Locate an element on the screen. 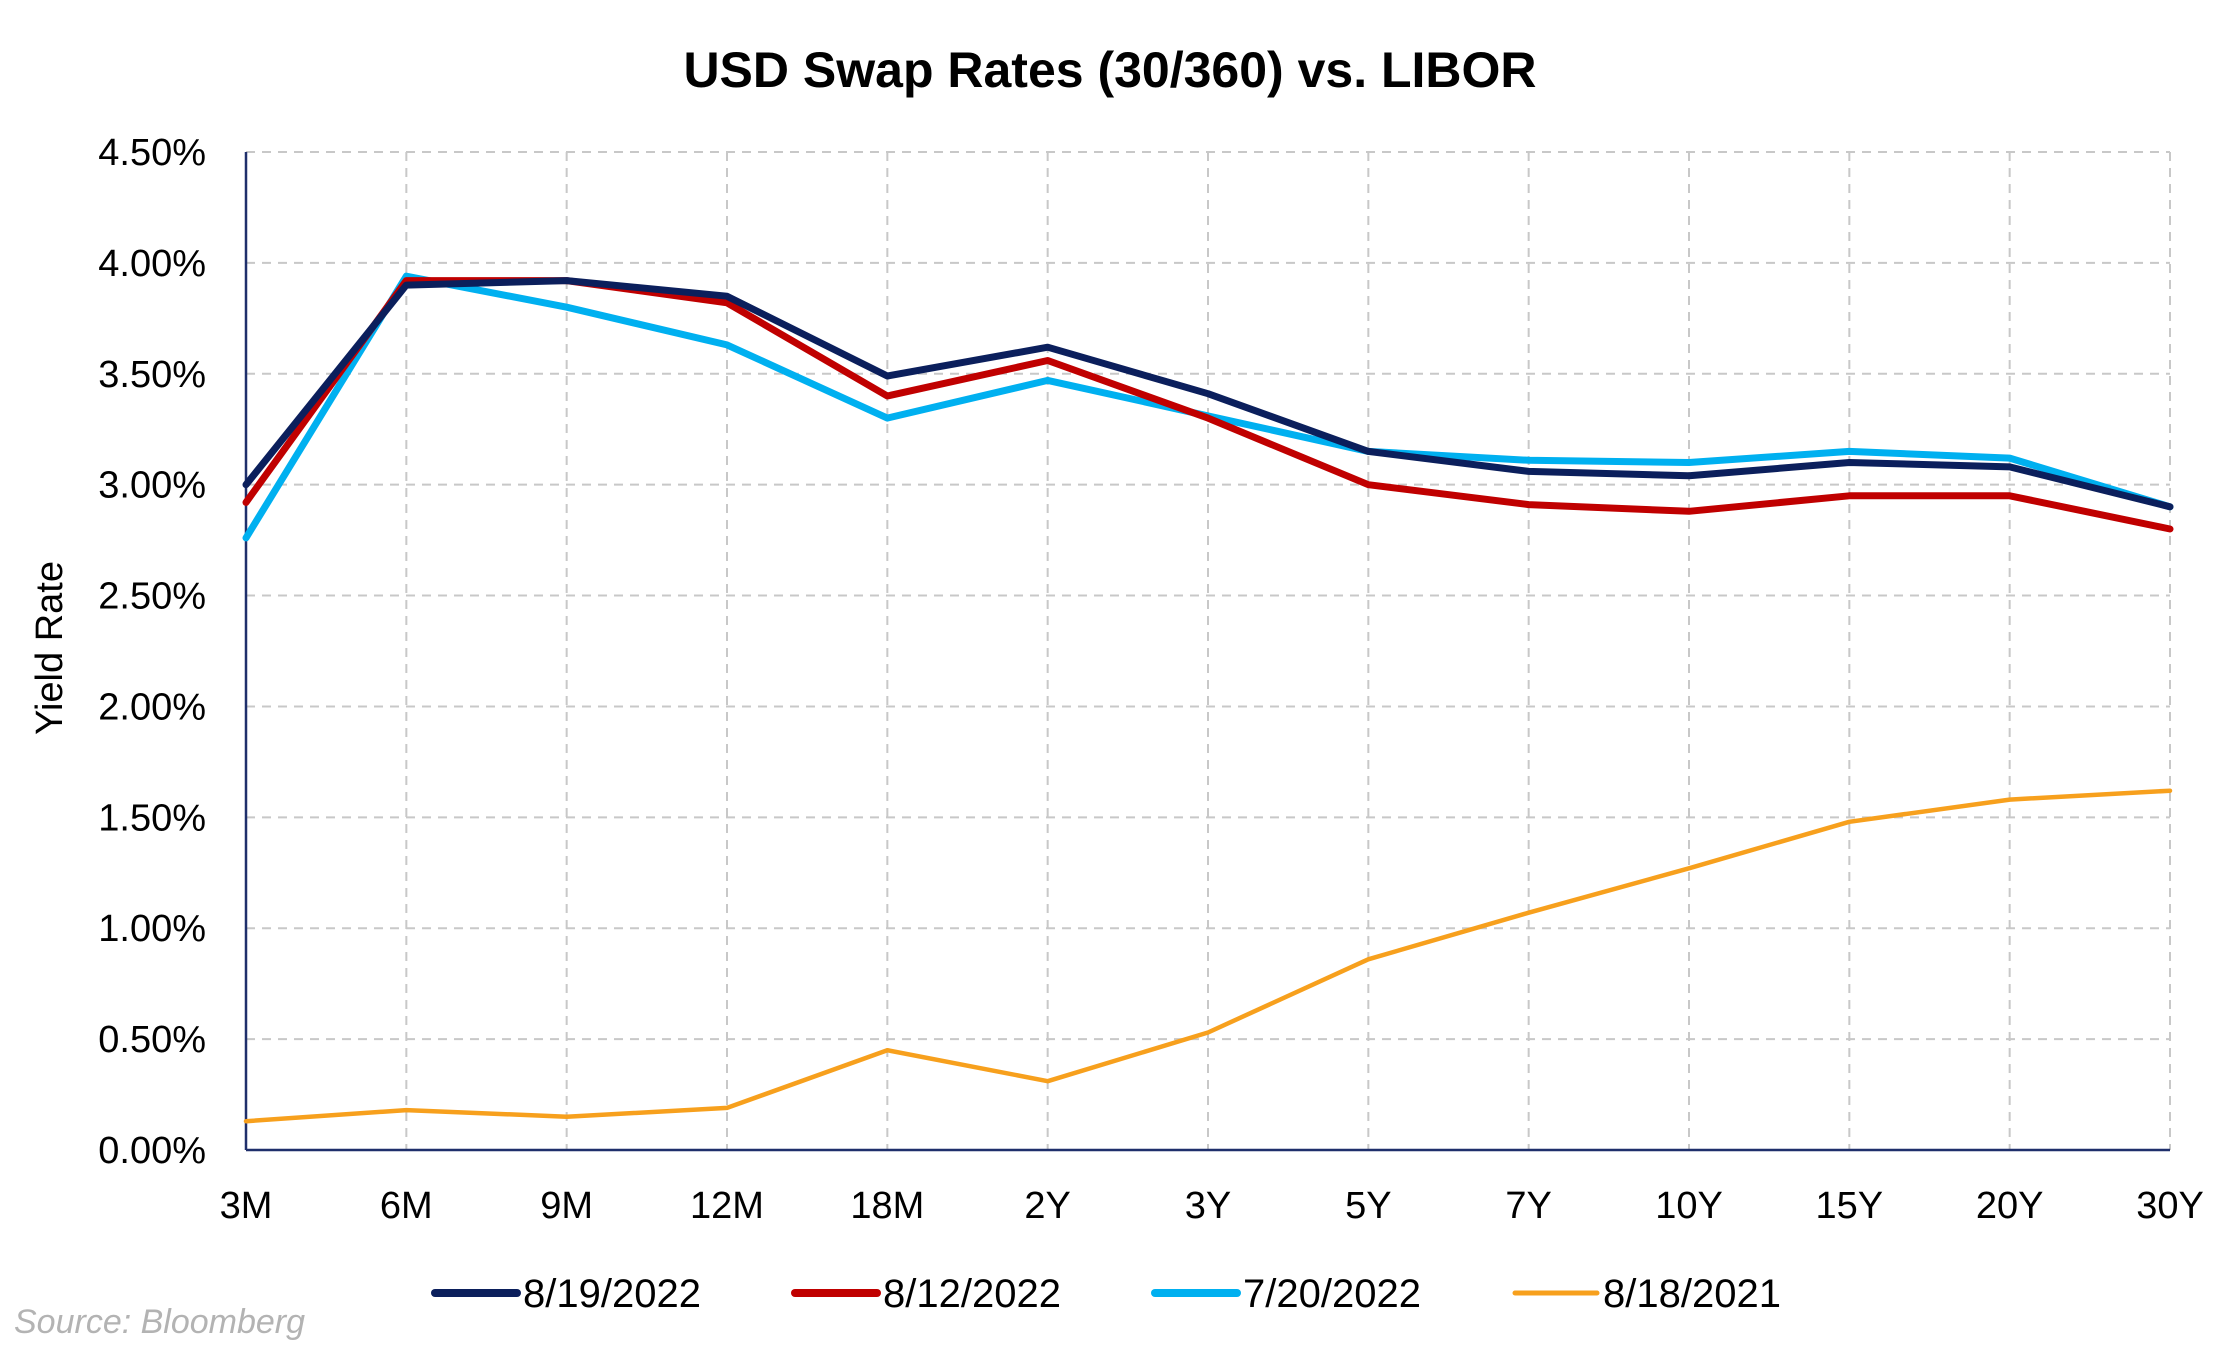  x-tick-label: 5Y is located at coordinates (1368, 1206).